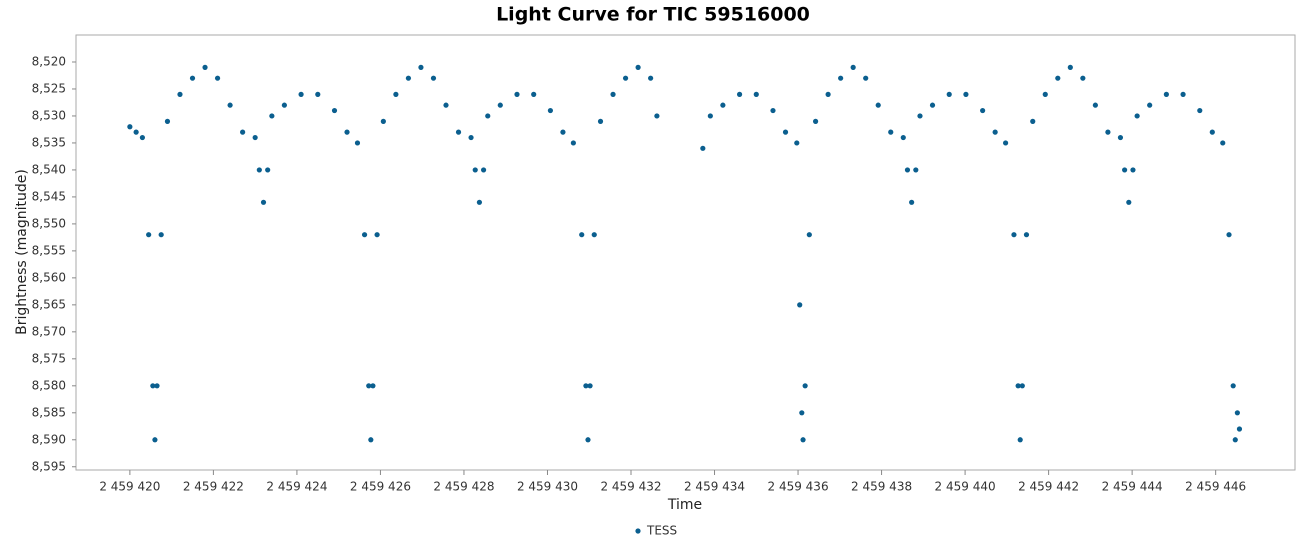 The height and width of the screenshot is (543, 1307). Describe the element at coordinates (49, 88) in the screenshot. I see `y-tick-label: 8,525` at that location.